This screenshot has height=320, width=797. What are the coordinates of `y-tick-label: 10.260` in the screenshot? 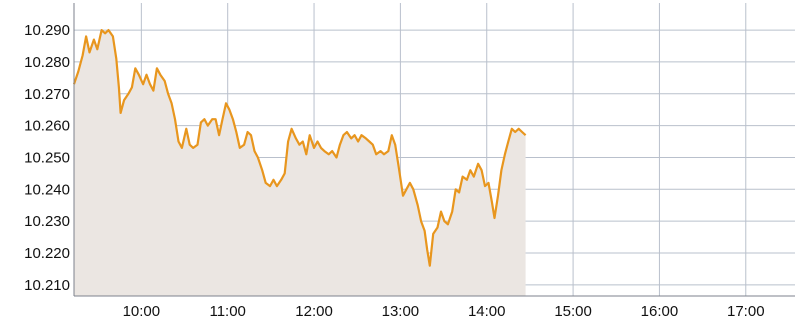 It's located at (47, 126).